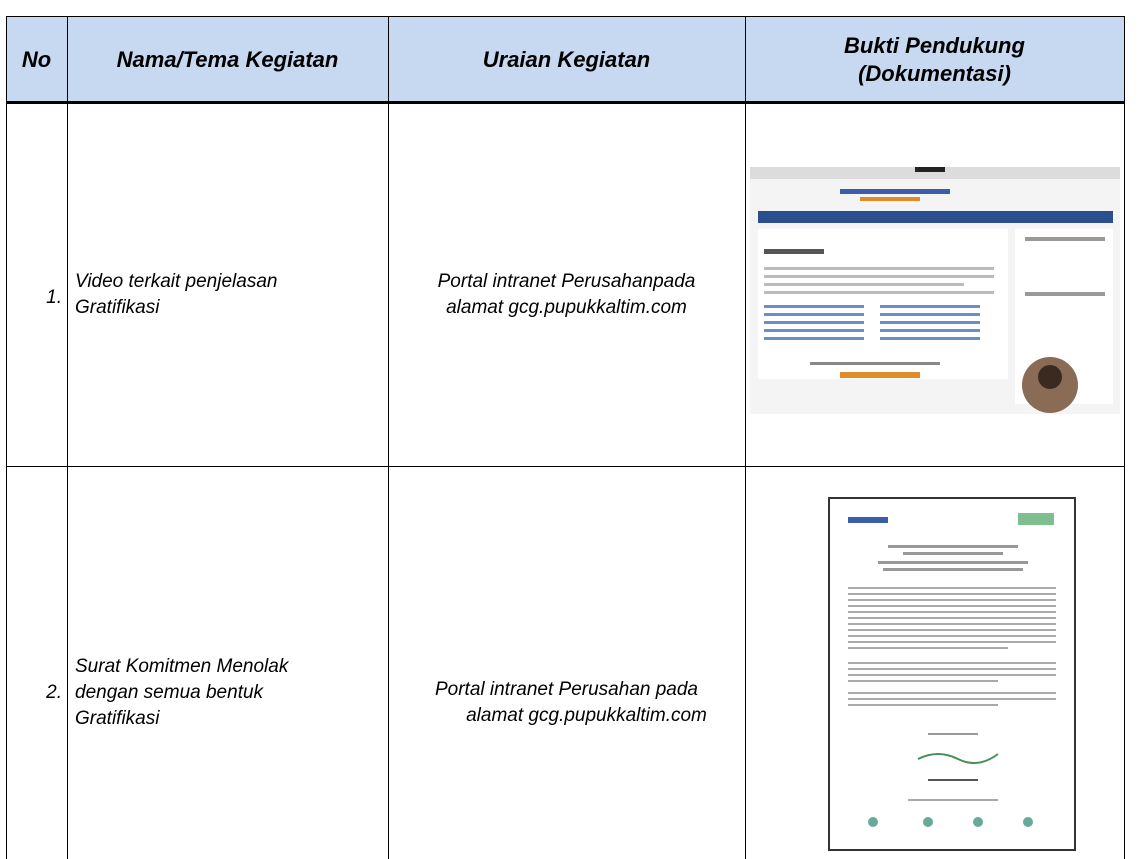 The width and height of the screenshot is (1144, 859). I want to click on screenshot-thumbnail, so click(935, 290).